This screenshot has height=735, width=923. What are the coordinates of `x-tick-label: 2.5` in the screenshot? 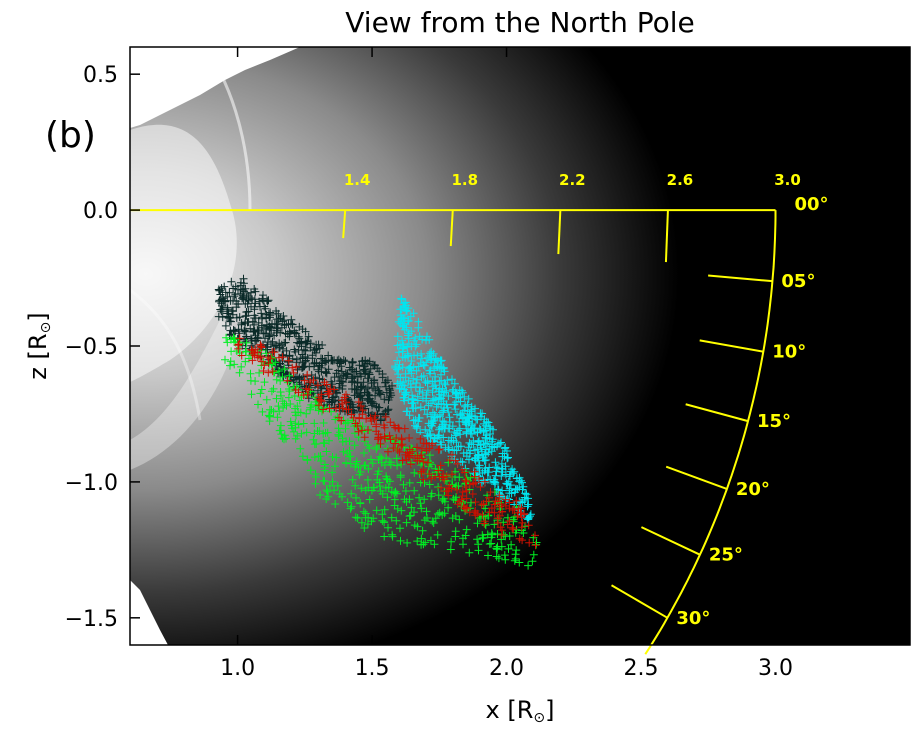 It's located at (641, 668).